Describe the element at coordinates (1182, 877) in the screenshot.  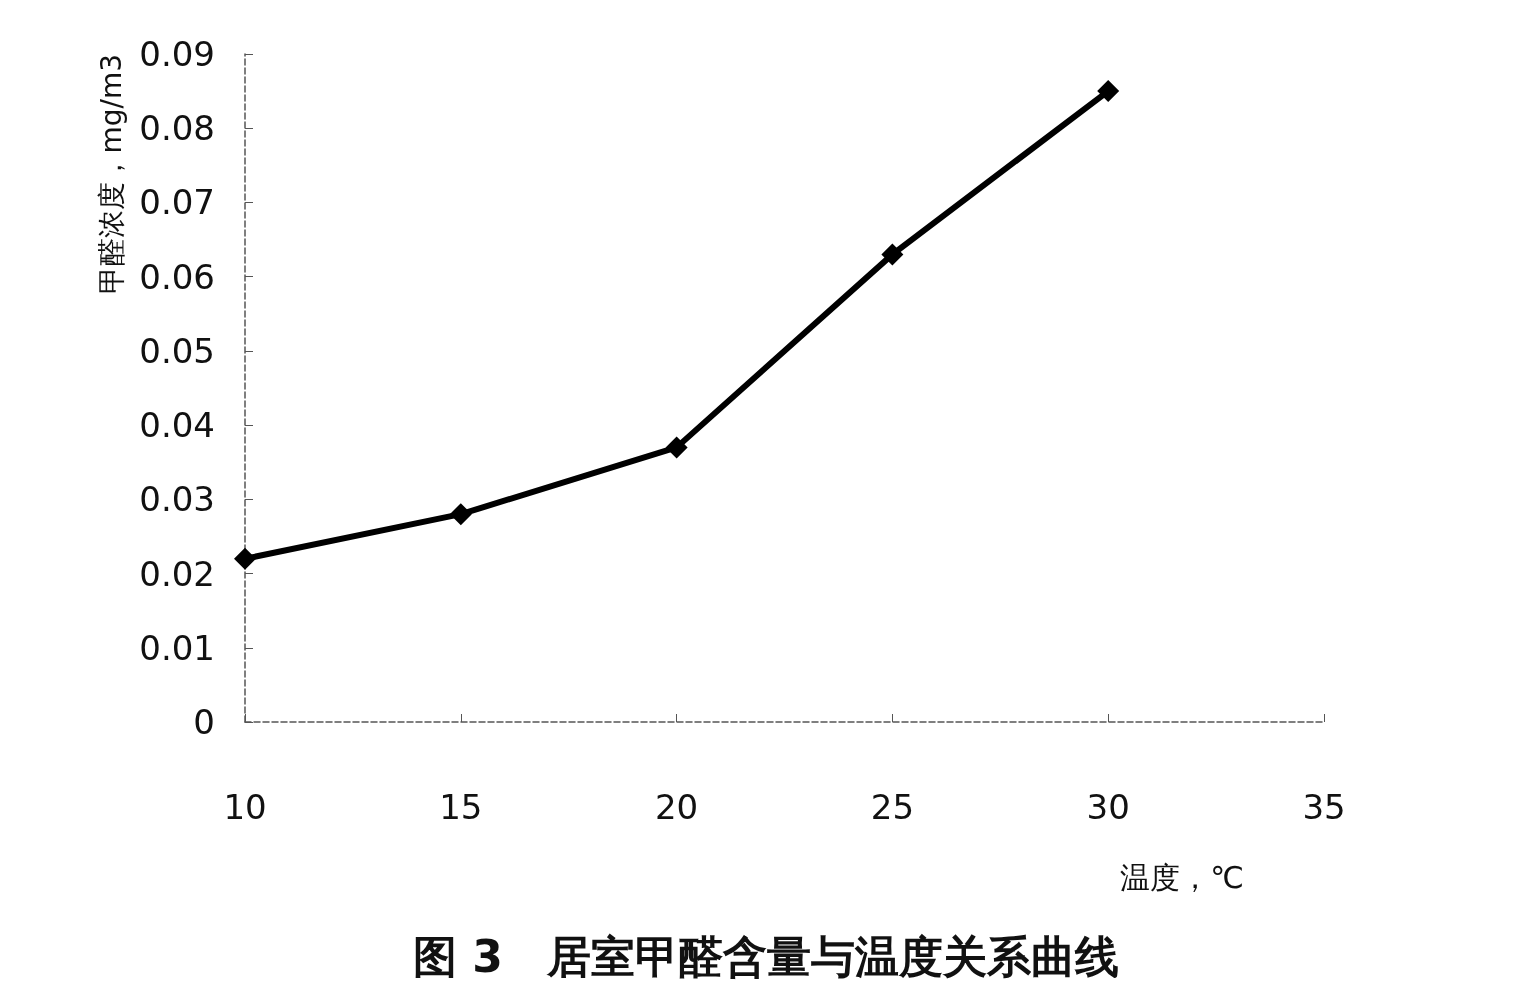
I see `x-axis-title: 温度，℃` at that location.